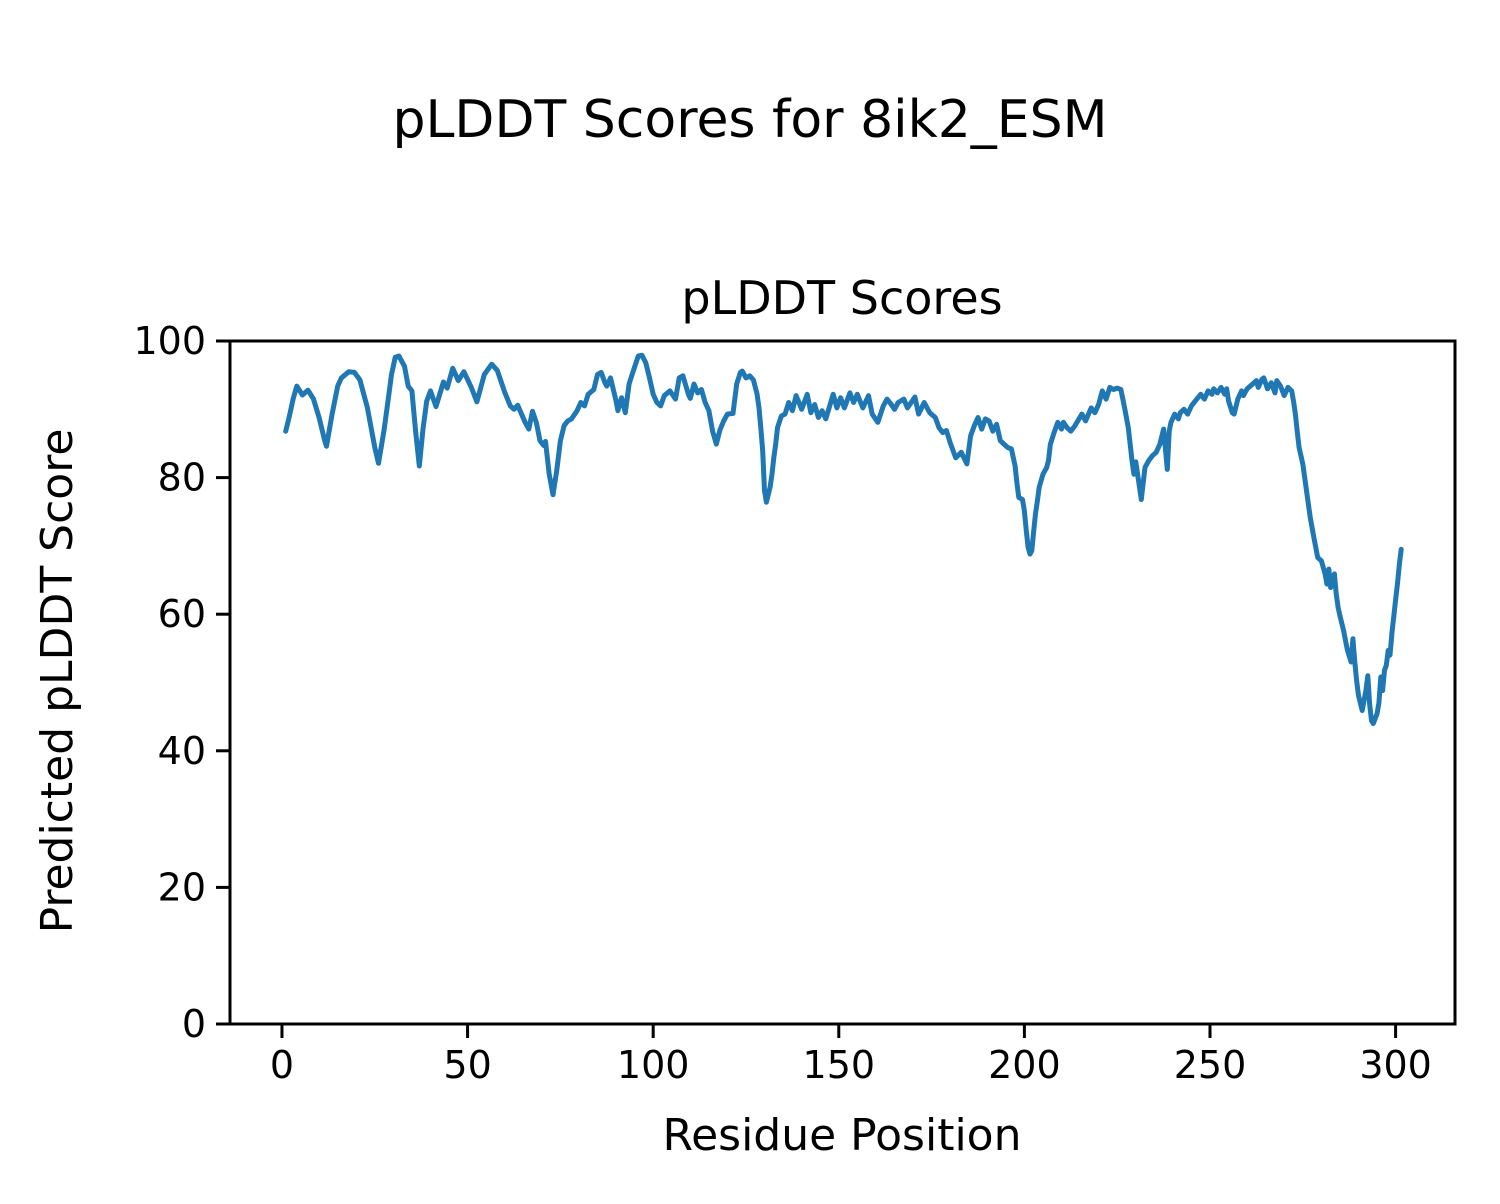 The height and width of the screenshot is (1204, 1500). I want to click on x-axis-ticks: 0 50 100 150 200 250 300, so click(851, 1055).